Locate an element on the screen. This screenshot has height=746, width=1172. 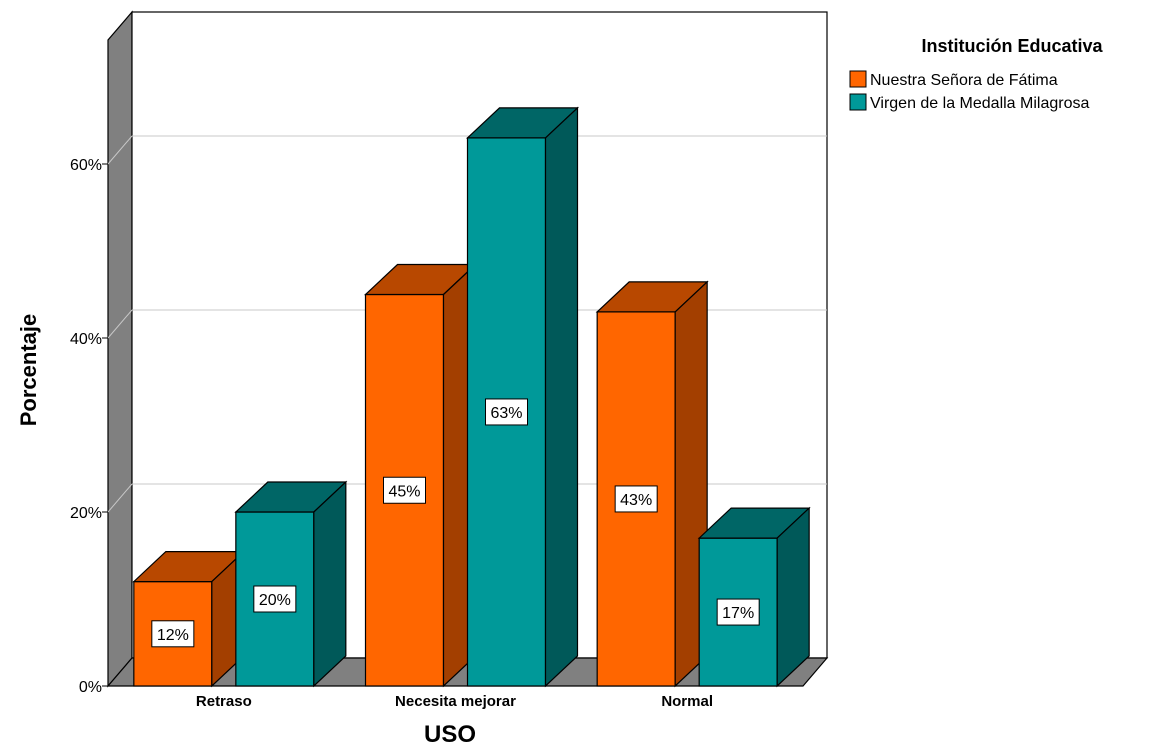
y-tick-label: 20% is located at coordinates (86, 513).